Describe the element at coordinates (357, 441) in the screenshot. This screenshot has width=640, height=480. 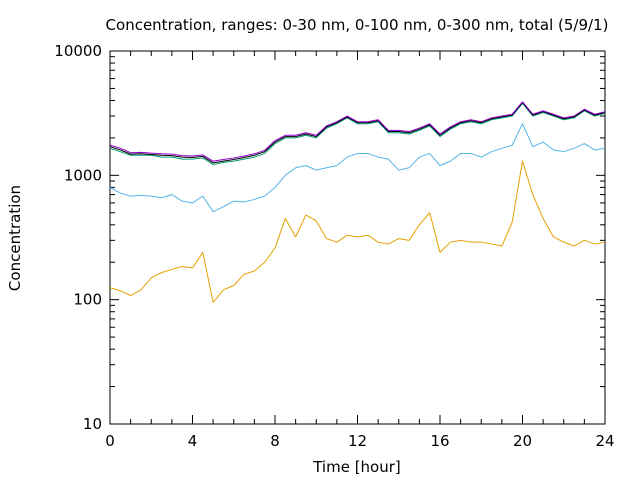
I see `x-tick-label: 12` at that location.